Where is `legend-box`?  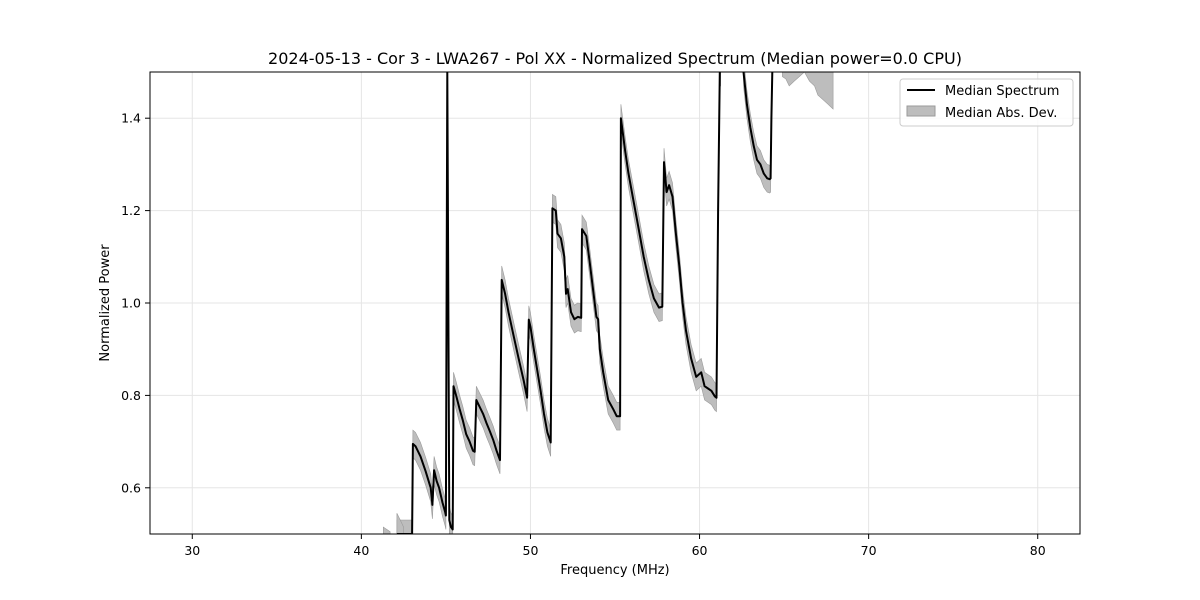 legend-box is located at coordinates (986, 102).